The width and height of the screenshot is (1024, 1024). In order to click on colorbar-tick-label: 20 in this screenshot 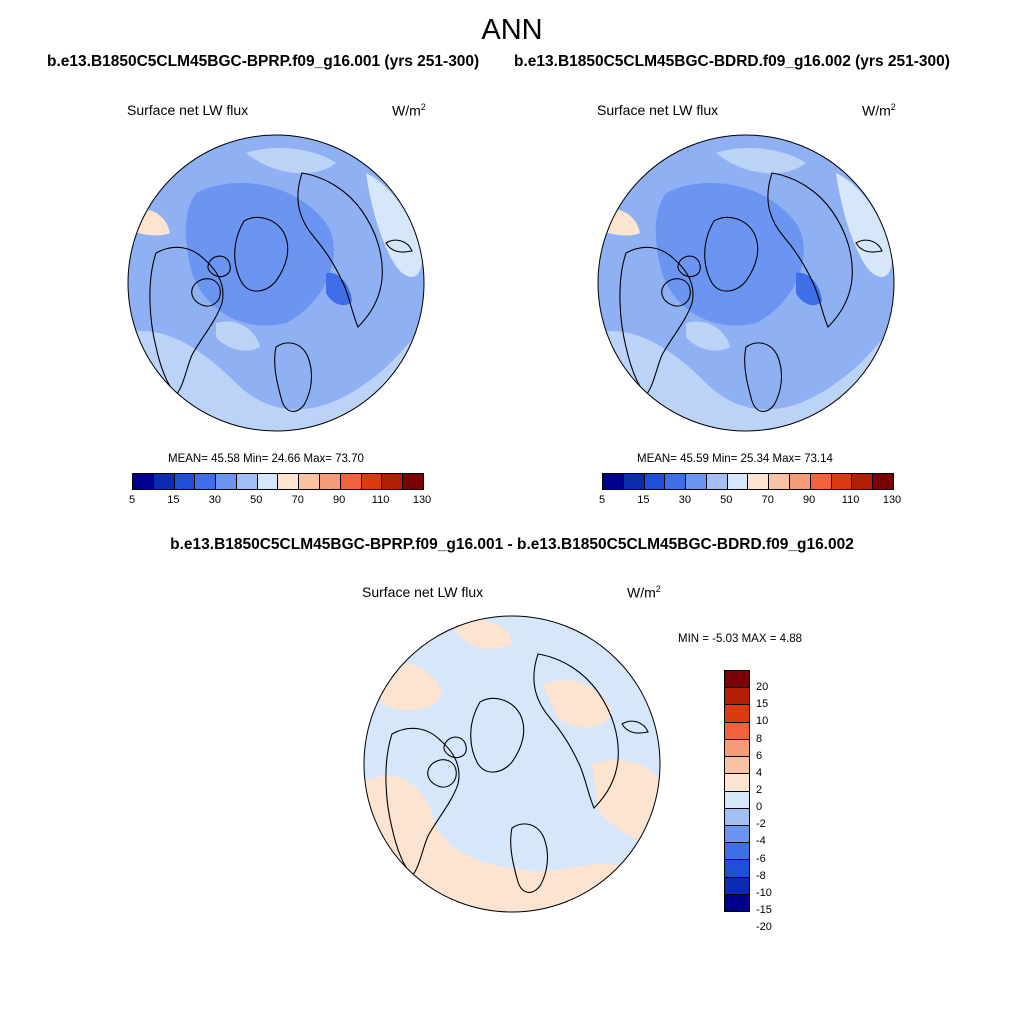, I will do `click(762, 687)`.